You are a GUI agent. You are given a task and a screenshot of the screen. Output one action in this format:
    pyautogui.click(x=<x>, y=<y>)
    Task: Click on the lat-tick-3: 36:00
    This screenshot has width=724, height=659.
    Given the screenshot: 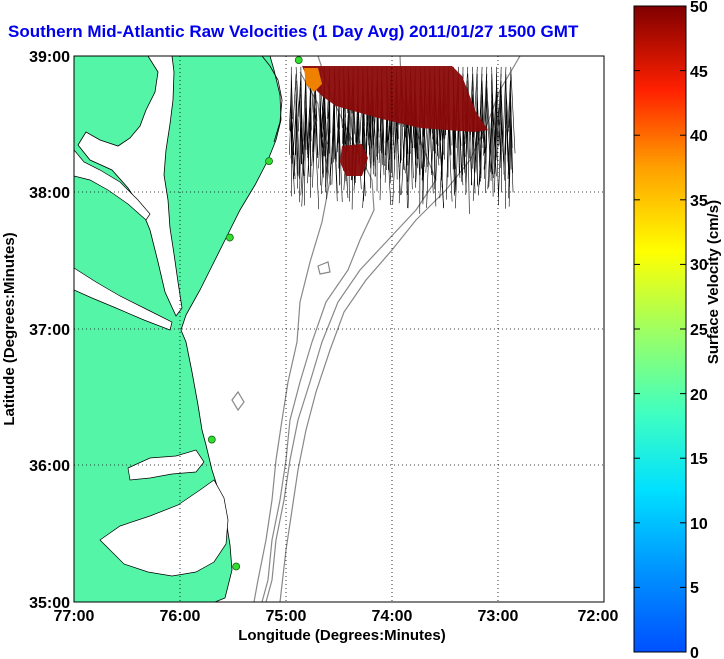 What is the action you would take?
    pyautogui.click(x=49, y=466)
    